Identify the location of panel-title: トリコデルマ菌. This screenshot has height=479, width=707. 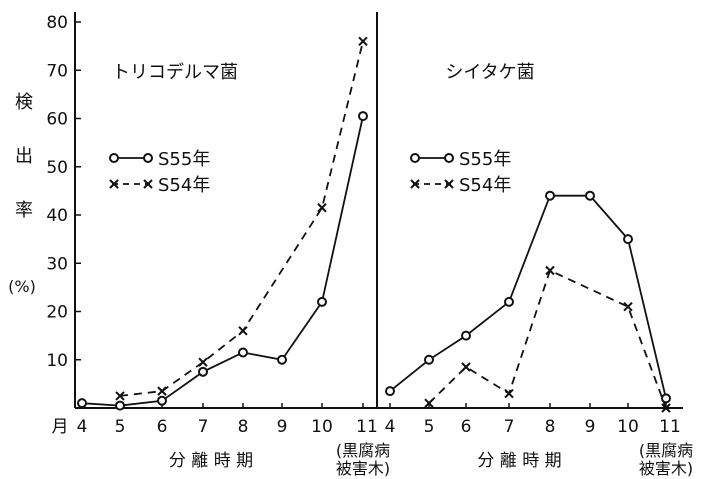
(175, 72).